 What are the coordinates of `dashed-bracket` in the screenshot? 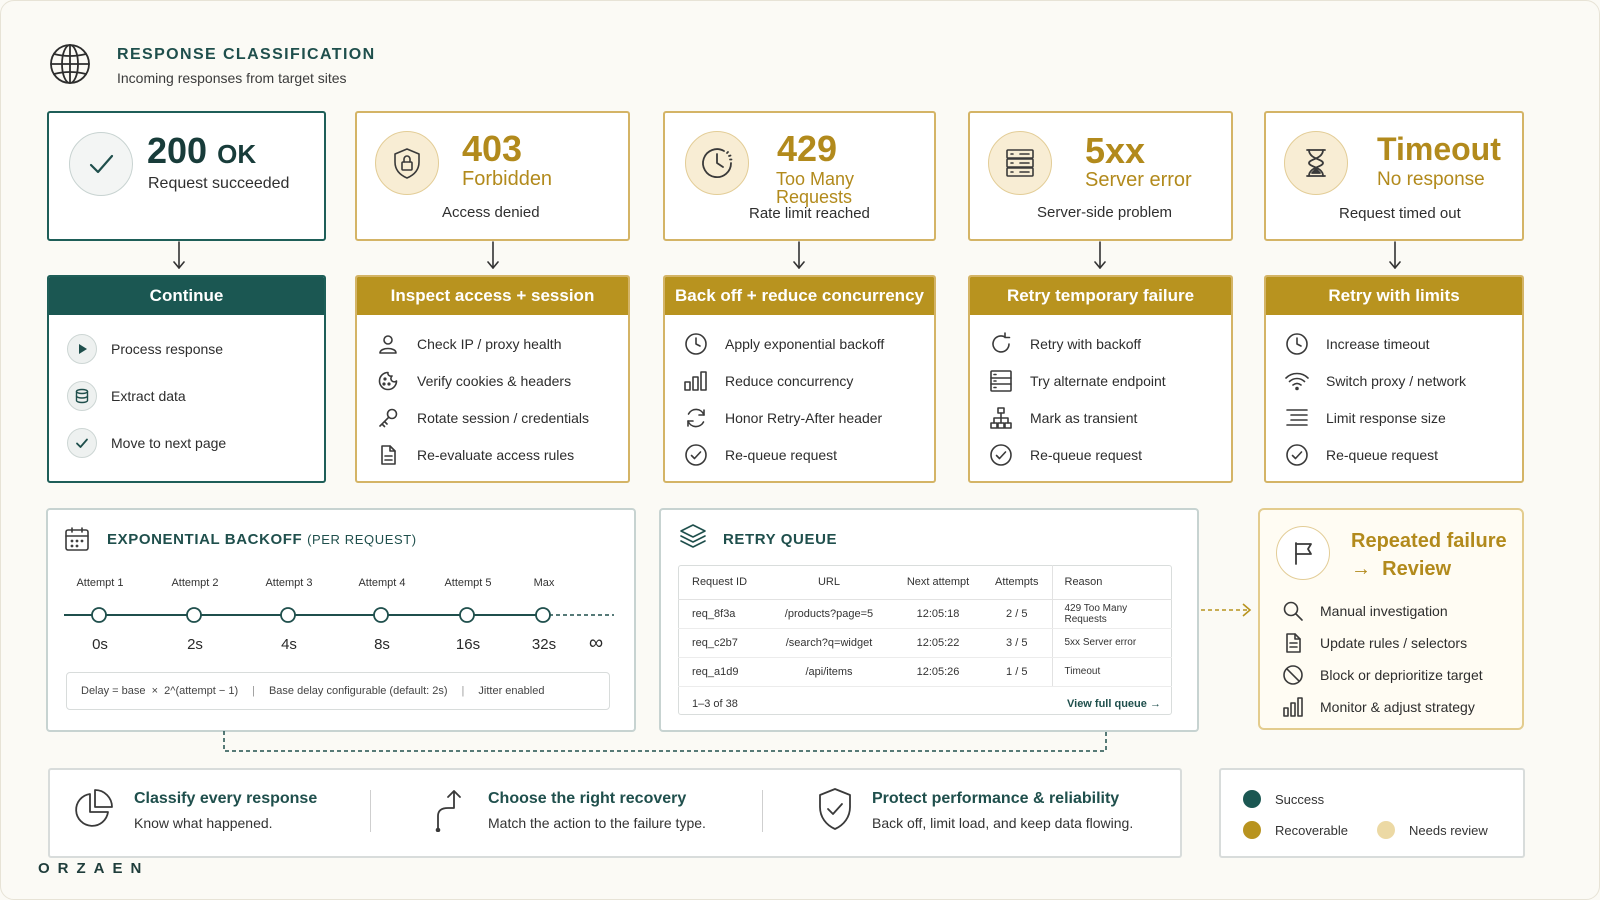 It's located at (665, 741).